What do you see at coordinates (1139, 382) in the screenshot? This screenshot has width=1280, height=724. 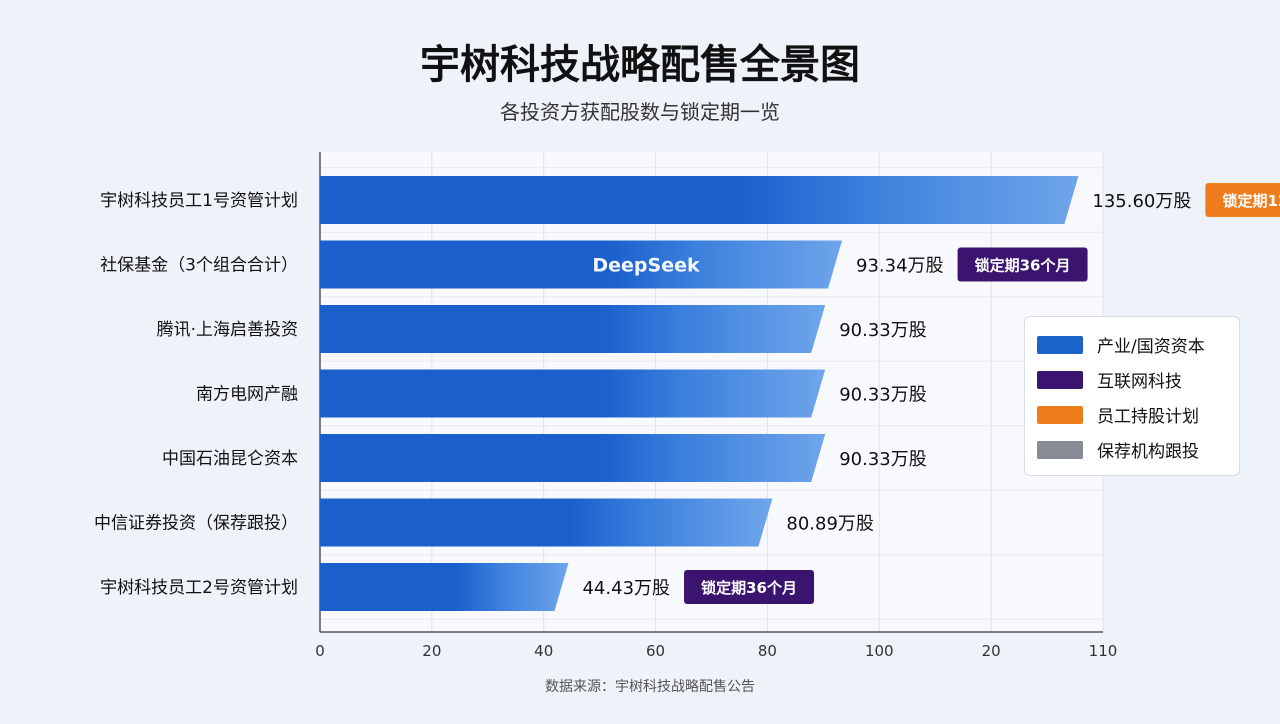 I see `legend-label: 互联网科技` at bounding box center [1139, 382].